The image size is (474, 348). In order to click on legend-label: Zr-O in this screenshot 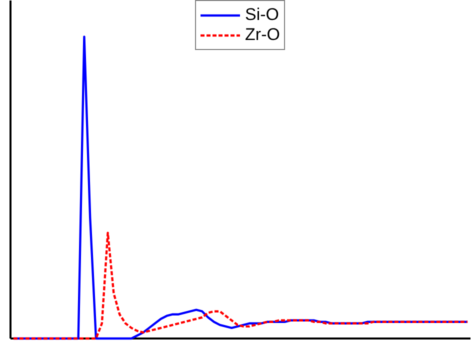, I will do `click(262, 35)`.